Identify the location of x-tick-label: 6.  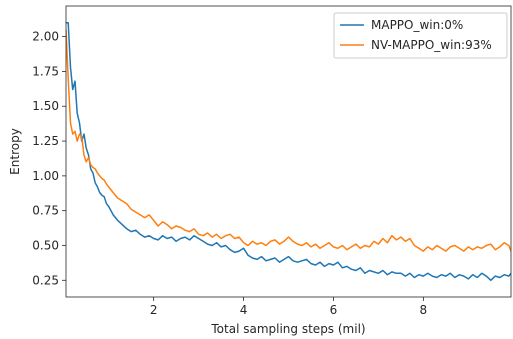
(334, 310).